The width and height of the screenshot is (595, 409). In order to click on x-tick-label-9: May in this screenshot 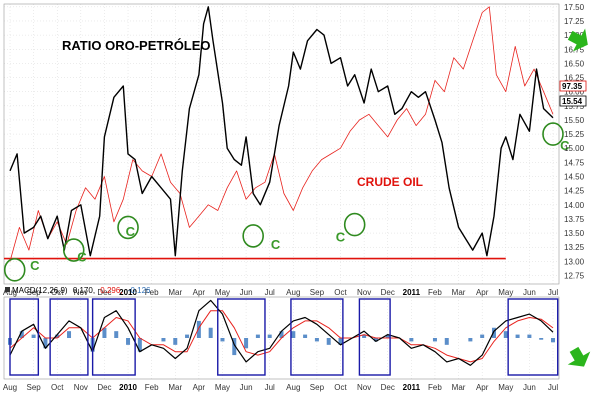, I will do `click(222, 292)`.